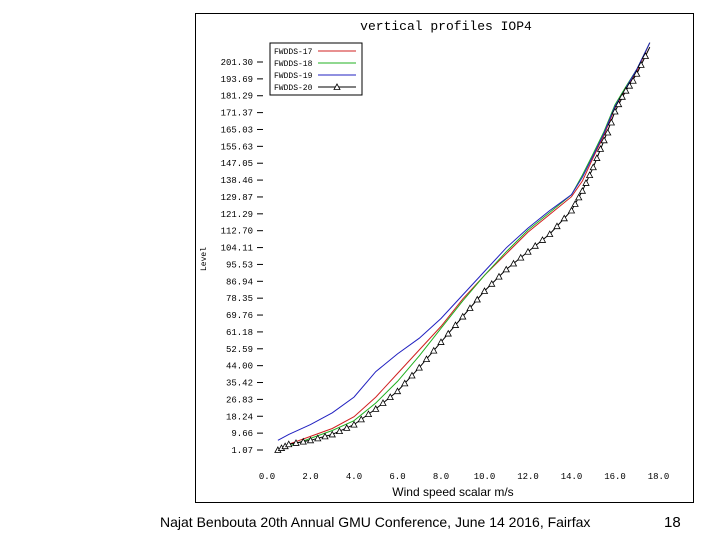 This screenshot has height=540, width=720. What do you see at coordinates (237, 181) in the screenshot?
I see `y-tick-label: 138.46` at bounding box center [237, 181].